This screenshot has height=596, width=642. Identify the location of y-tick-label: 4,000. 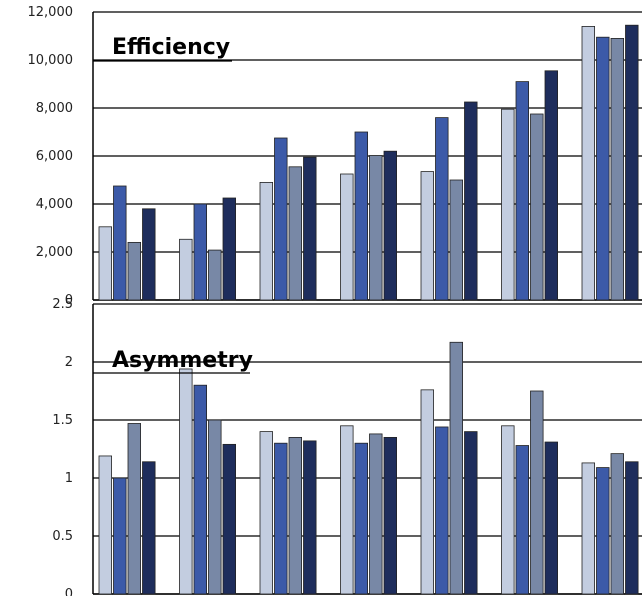
(54, 204).